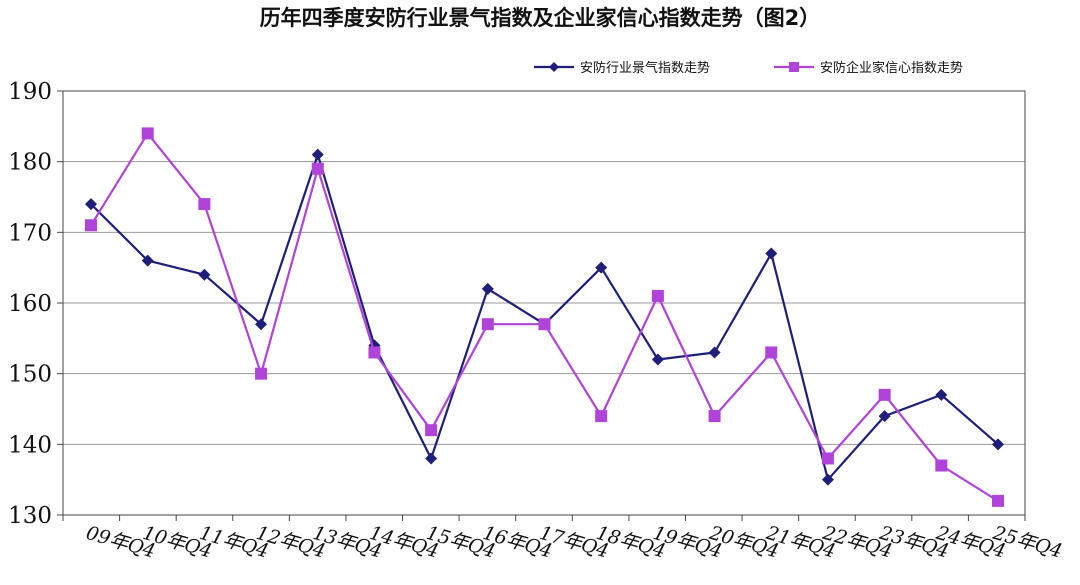 The image size is (1080, 585). I want to click on chart-title: 历年四季度安防行业景气指数及企业家信心指数走势（图2）, so click(540, 18).